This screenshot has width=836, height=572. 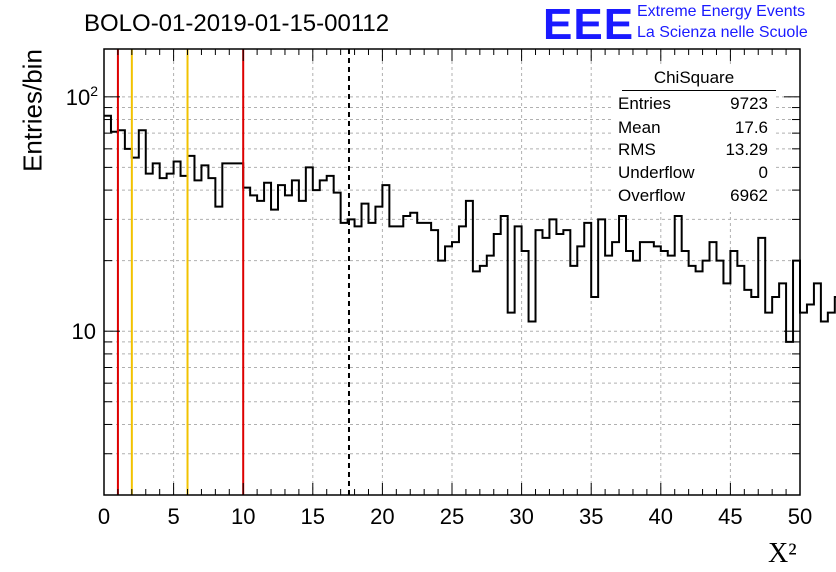 I want to click on eee-logo: EEE, so click(x=589, y=24).